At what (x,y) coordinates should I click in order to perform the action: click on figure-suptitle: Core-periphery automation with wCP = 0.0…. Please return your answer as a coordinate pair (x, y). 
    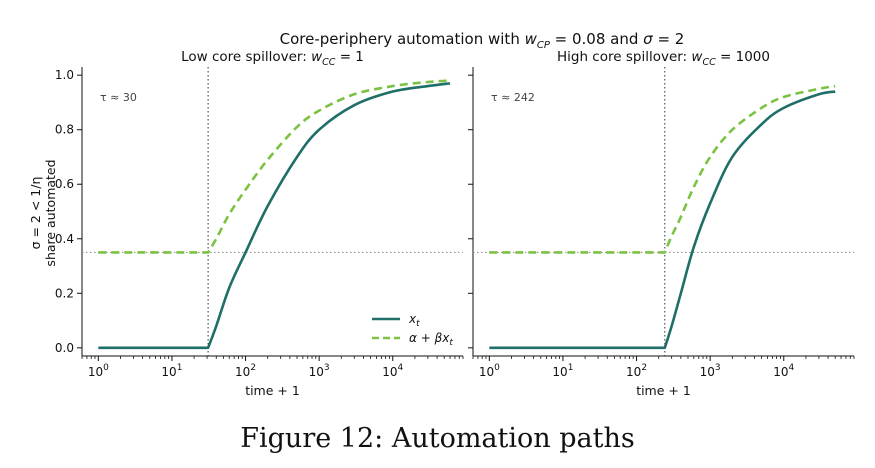
    Looking at the image, I should click on (482, 40).